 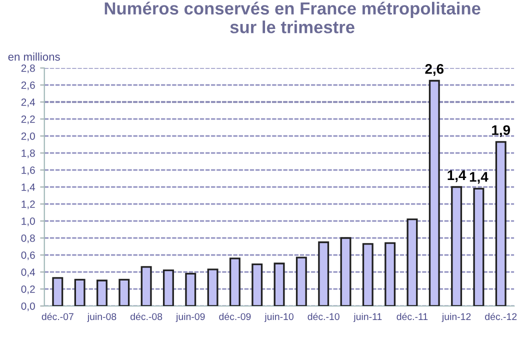 What do you see at coordinates (28, 256) in the screenshot?
I see `y-tick-label: 0,6` at bounding box center [28, 256].